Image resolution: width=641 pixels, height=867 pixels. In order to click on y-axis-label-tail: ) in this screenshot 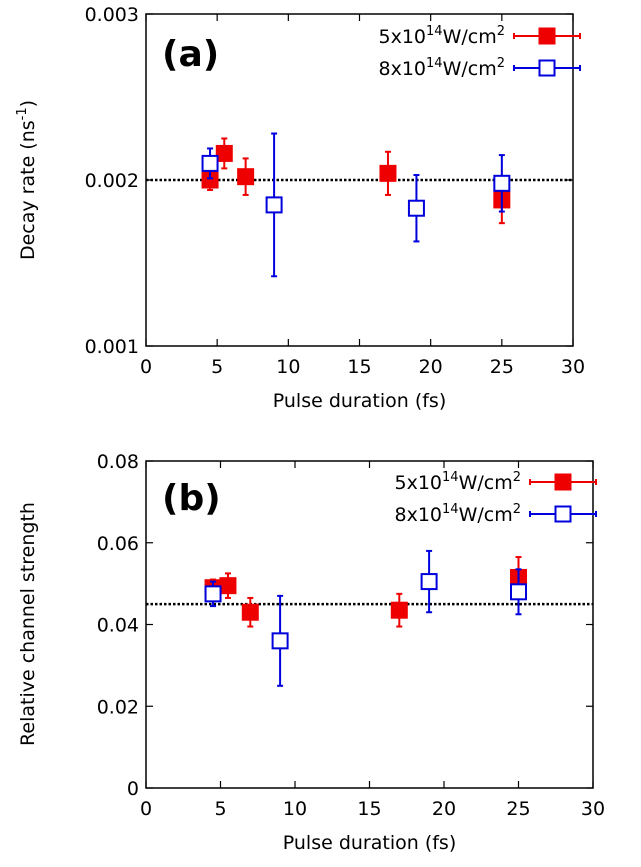, I will do `click(28, 103)`.